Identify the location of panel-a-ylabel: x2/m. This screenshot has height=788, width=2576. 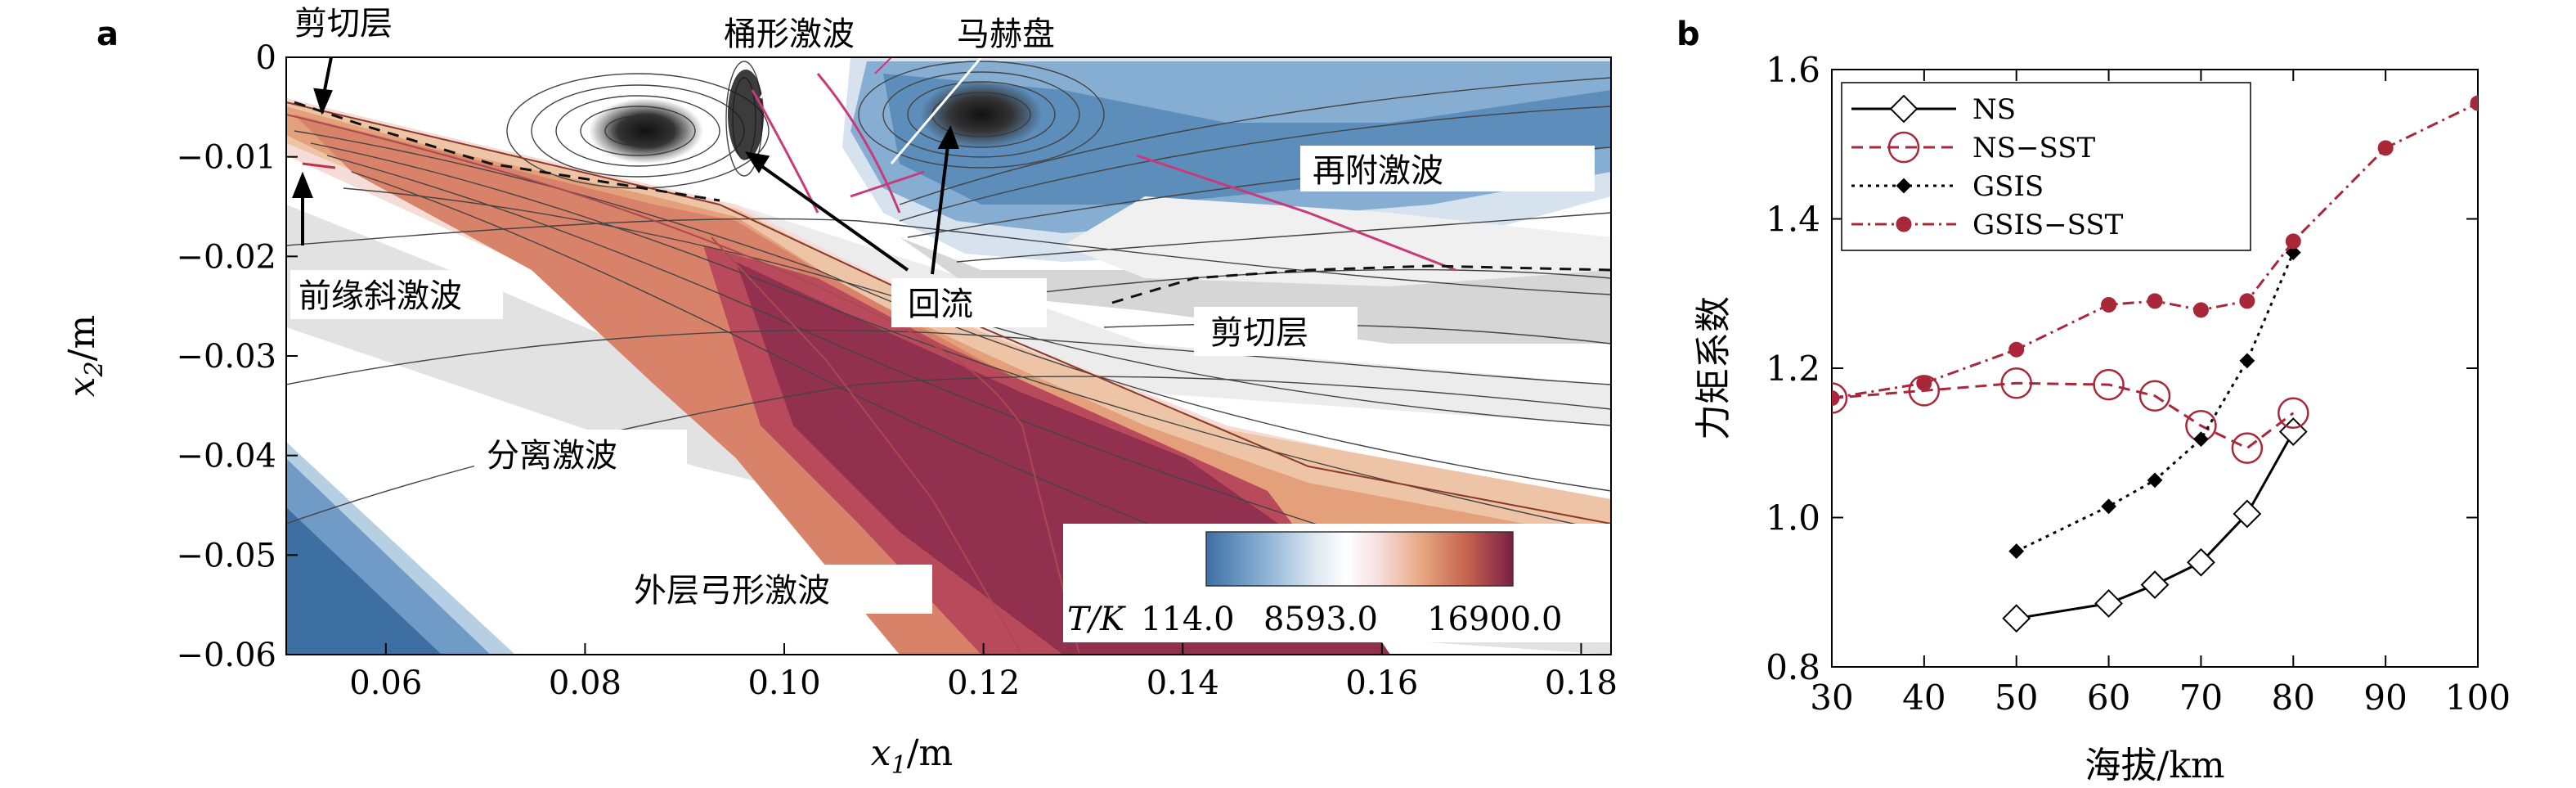
(85, 356).